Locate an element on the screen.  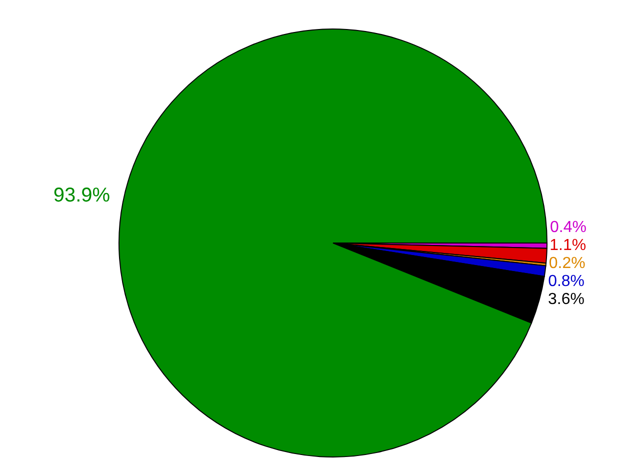
data-label: 0.2% is located at coordinates (567, 263).